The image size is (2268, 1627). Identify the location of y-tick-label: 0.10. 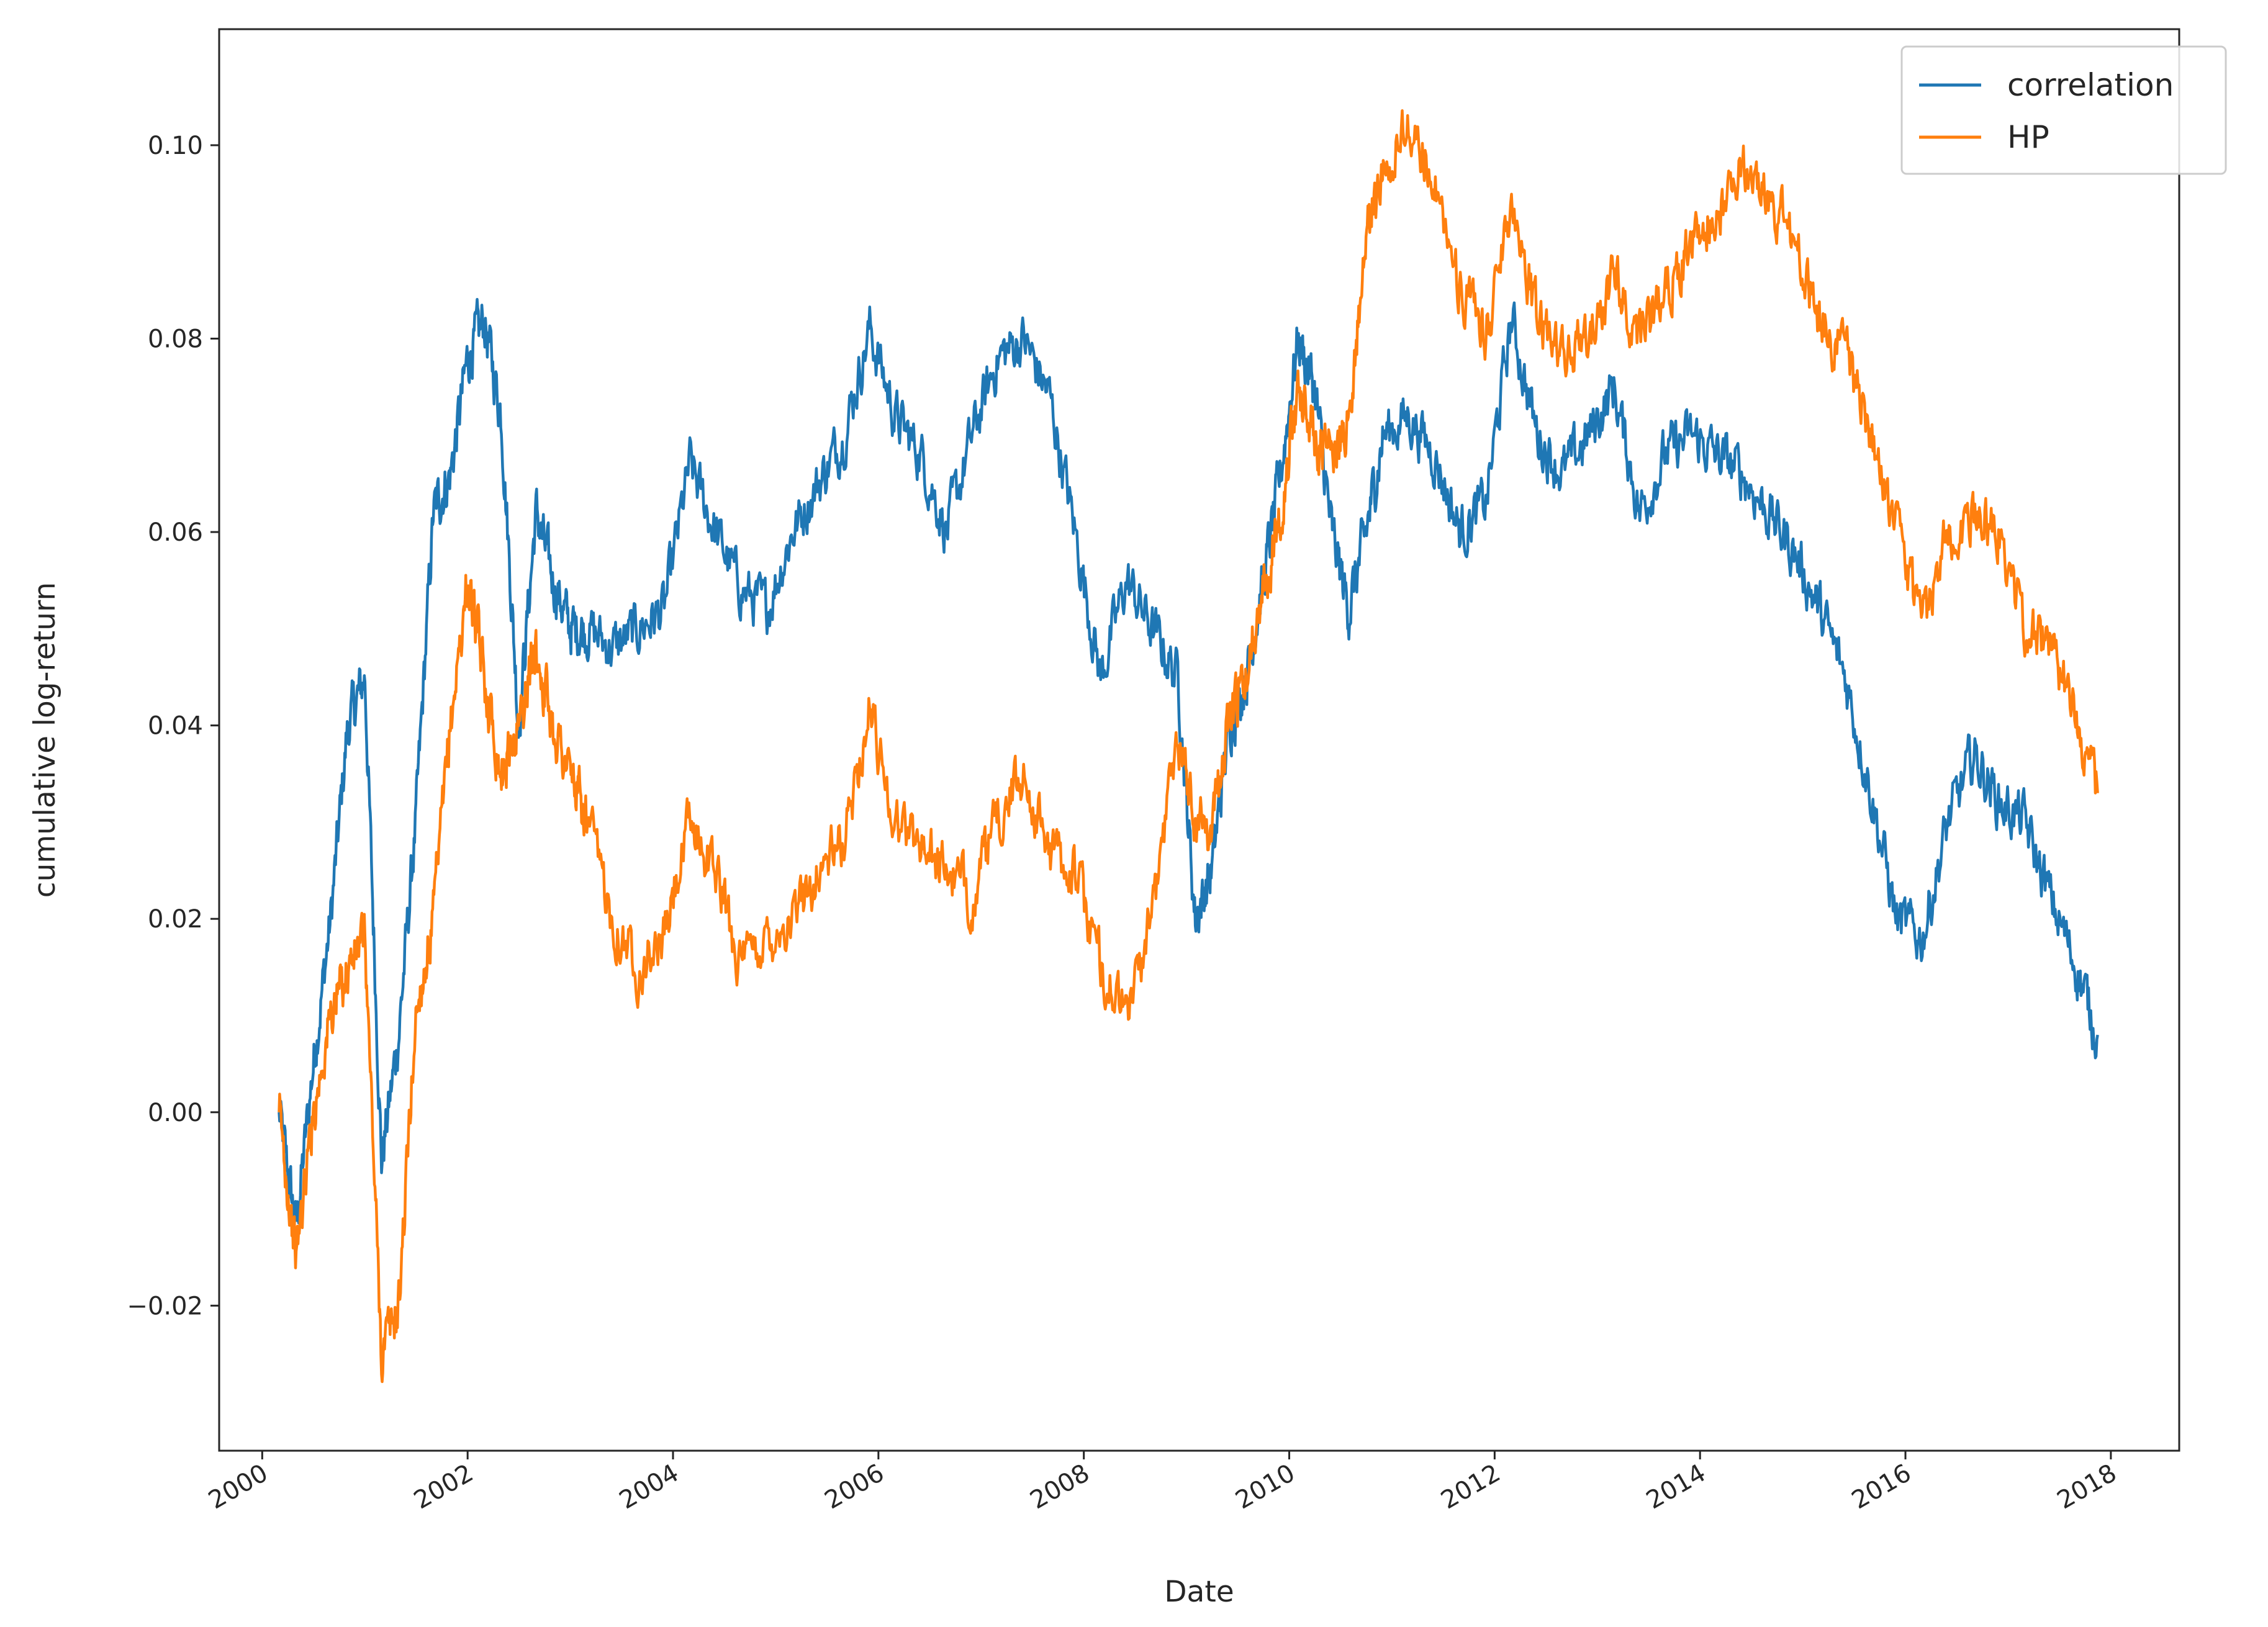
(175, 146).